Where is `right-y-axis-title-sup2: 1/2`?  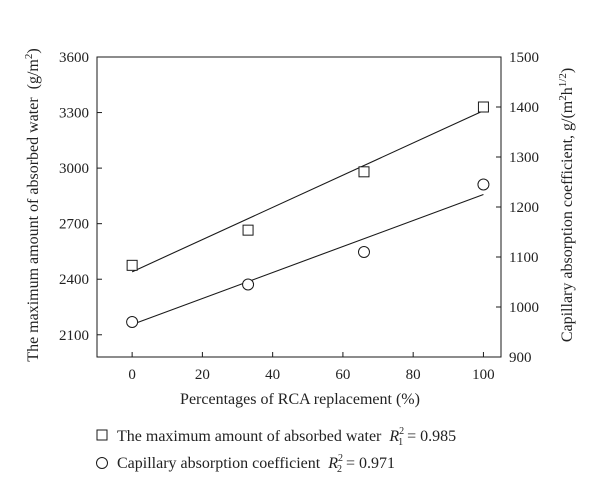 right-y-axis-title-sup2: 1/2 is located at coordinates (563, 80).